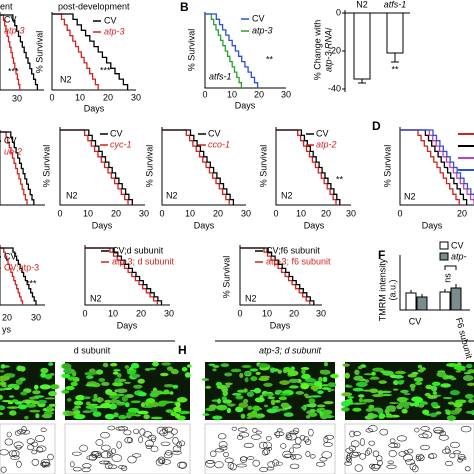 This screenshot has height=474, width=474. What do you see at coordinates (93, 51) in the screenshot?
I see `axes` at bounding box center [93, 51].